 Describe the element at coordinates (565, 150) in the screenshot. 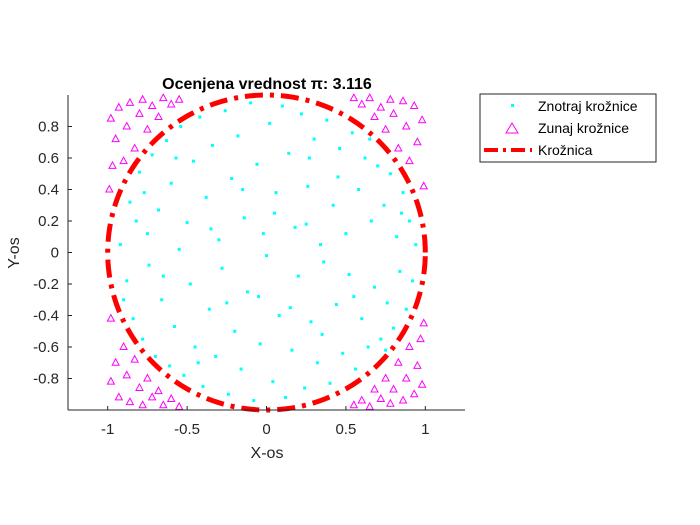

I see `legend-label-circle: Krožnica` at that location.